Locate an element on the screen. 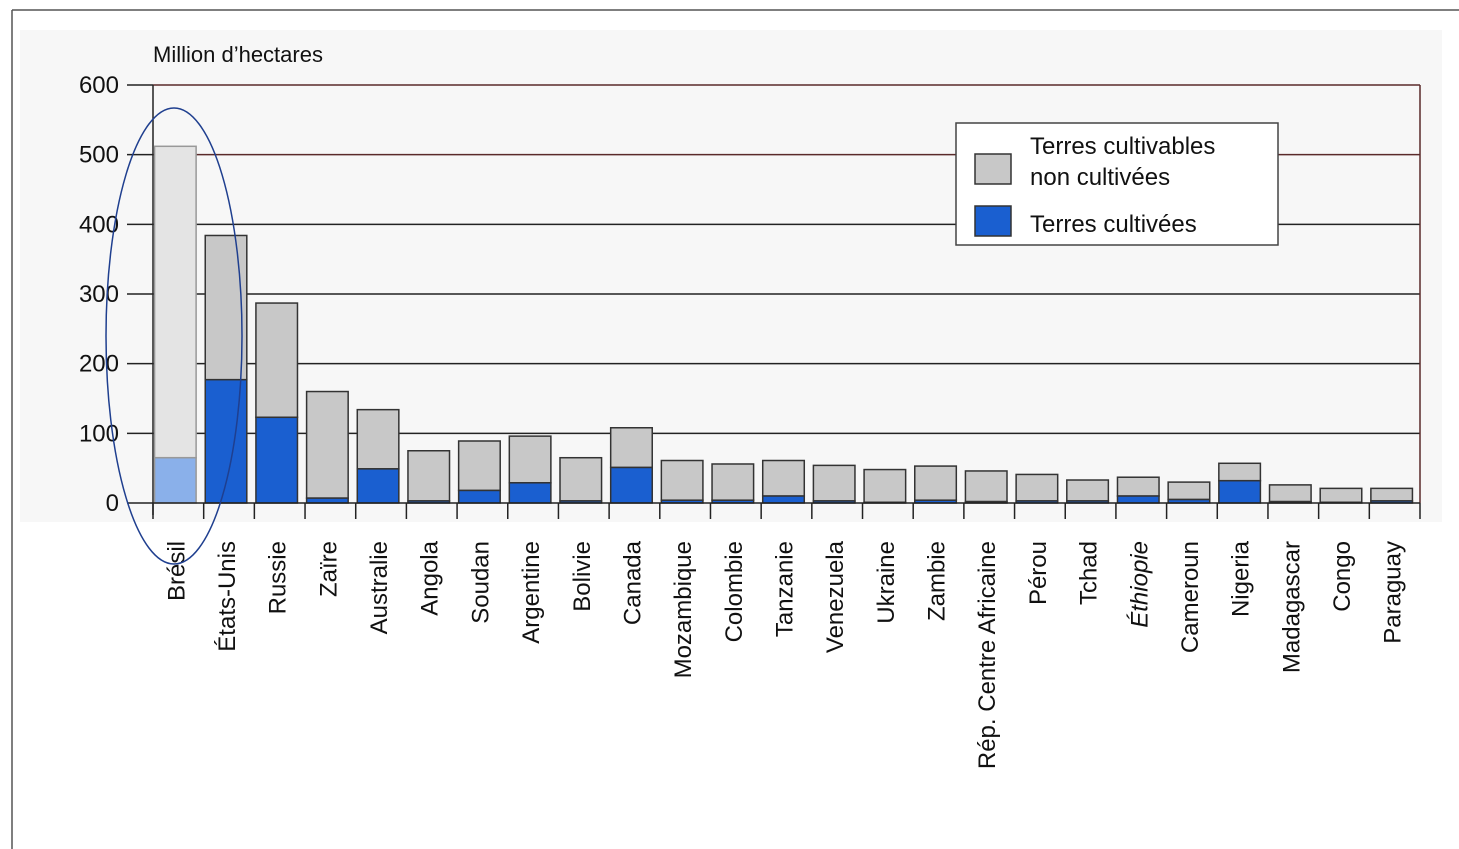  legend-swatch-uncultivated is located at coordinates (993, 169).